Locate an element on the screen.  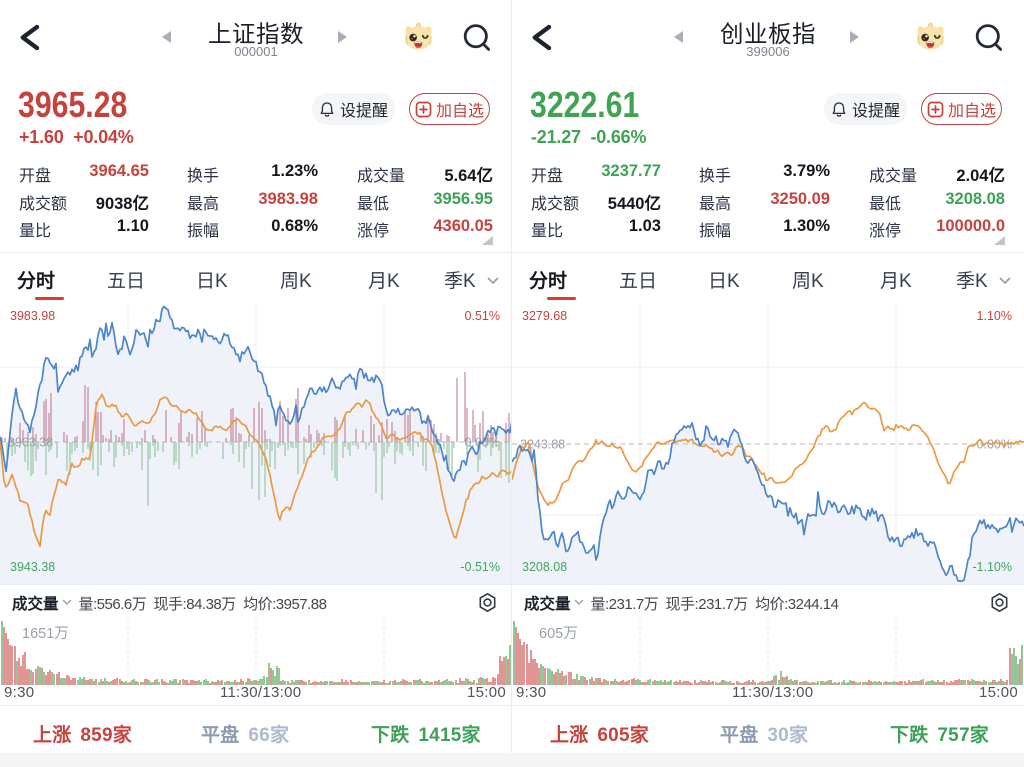
svg-text: 3243.88 is located at coordinates (542, 445).